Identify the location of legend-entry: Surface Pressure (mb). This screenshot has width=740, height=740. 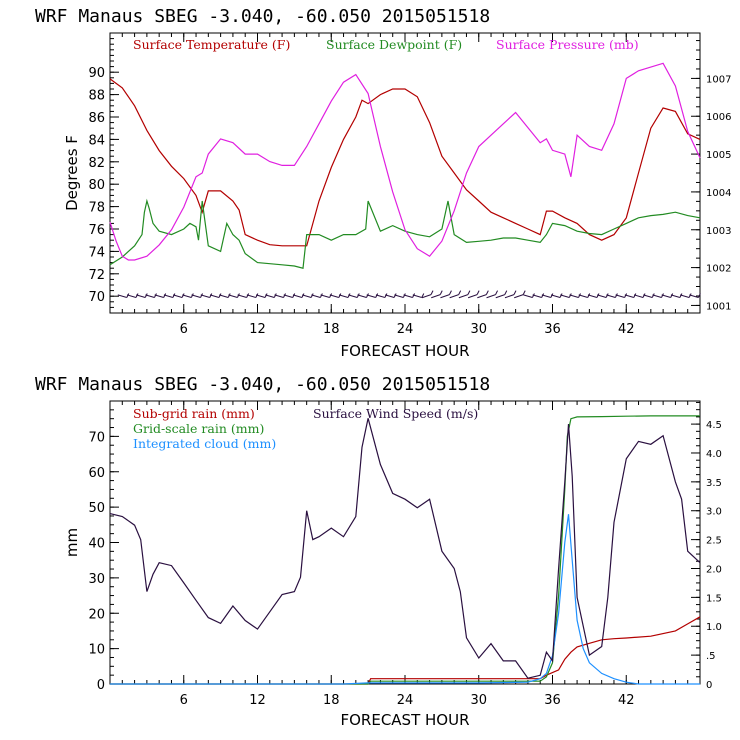
(567, 44).